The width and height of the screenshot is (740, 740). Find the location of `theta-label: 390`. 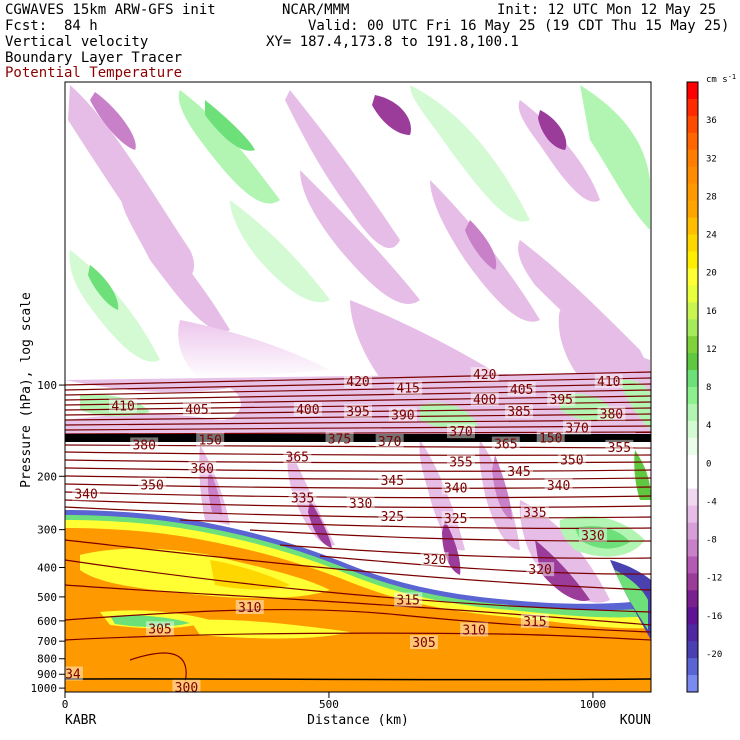

theta-label: 390 is located at coordinates (402, 415).